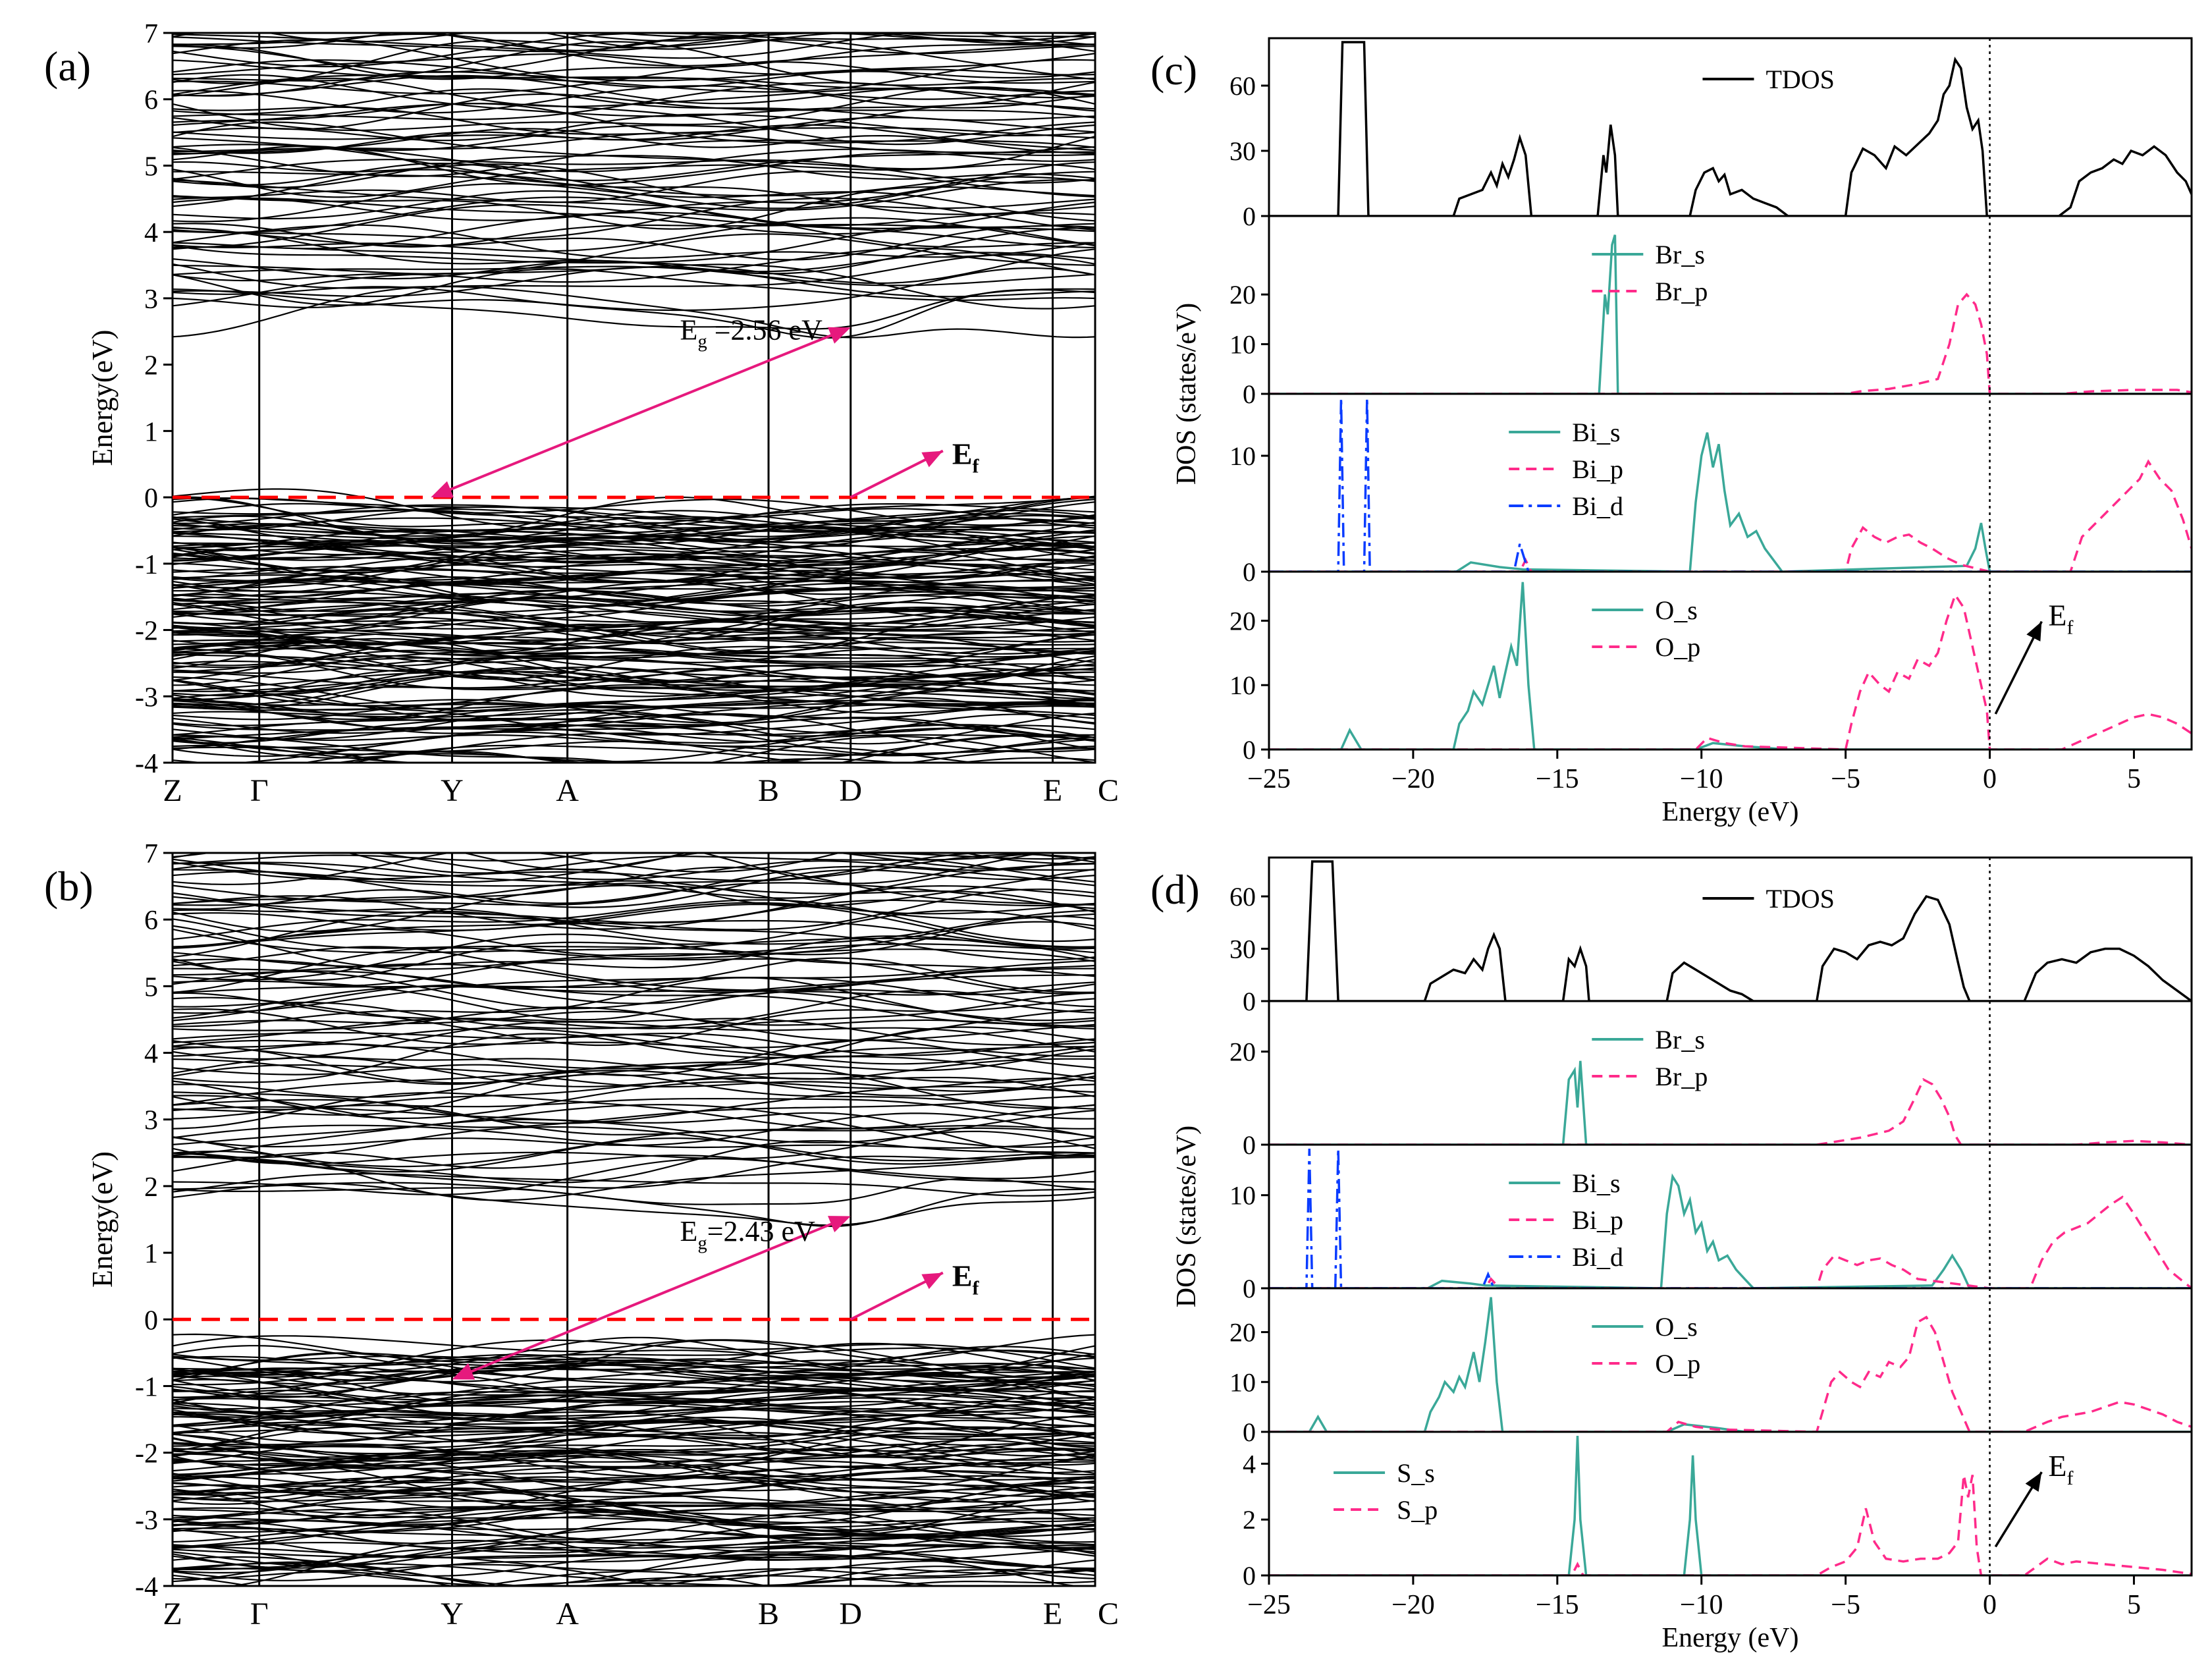 The width and height of the screenshot is (2212, 1665). What do you see at coordinates (1731, 129) in the screenshot?
I see `dos-series-TDOS` at bounding box center [1731, 129].